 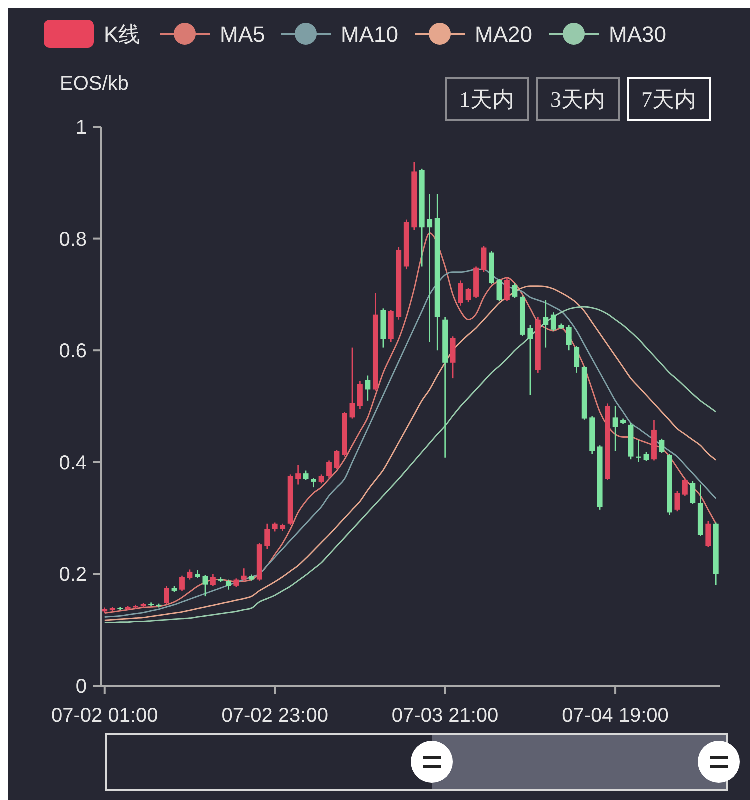 What do you see at coordinates (637, 34) in the screenshot?
I see `legend-label: MA30` at bounding box center [637, 34].